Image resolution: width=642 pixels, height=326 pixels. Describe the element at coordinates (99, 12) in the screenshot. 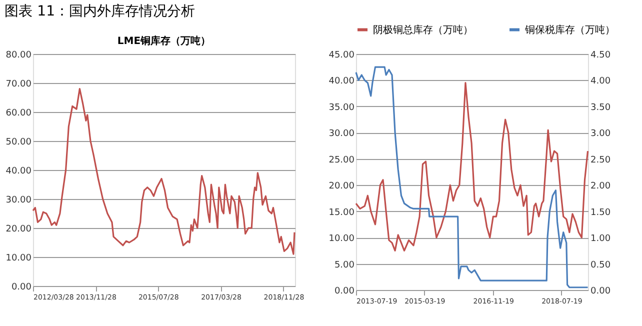

I see `text: 图表 11：国内外库存情况分析` at that location.